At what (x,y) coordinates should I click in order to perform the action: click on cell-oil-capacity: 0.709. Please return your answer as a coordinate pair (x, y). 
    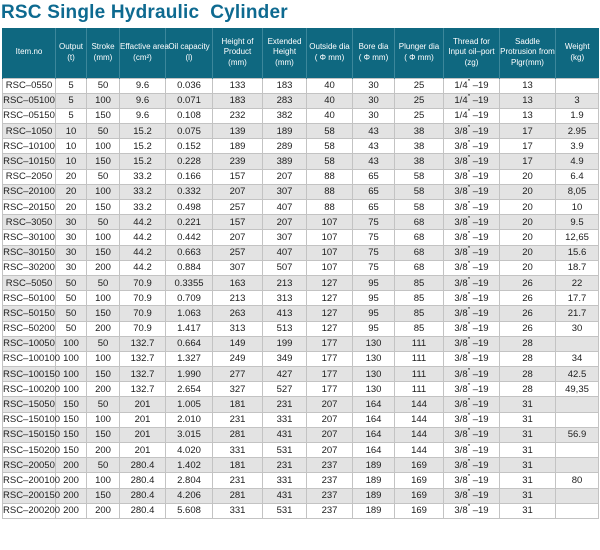
    Looking at the image, I should click on (189, 298).